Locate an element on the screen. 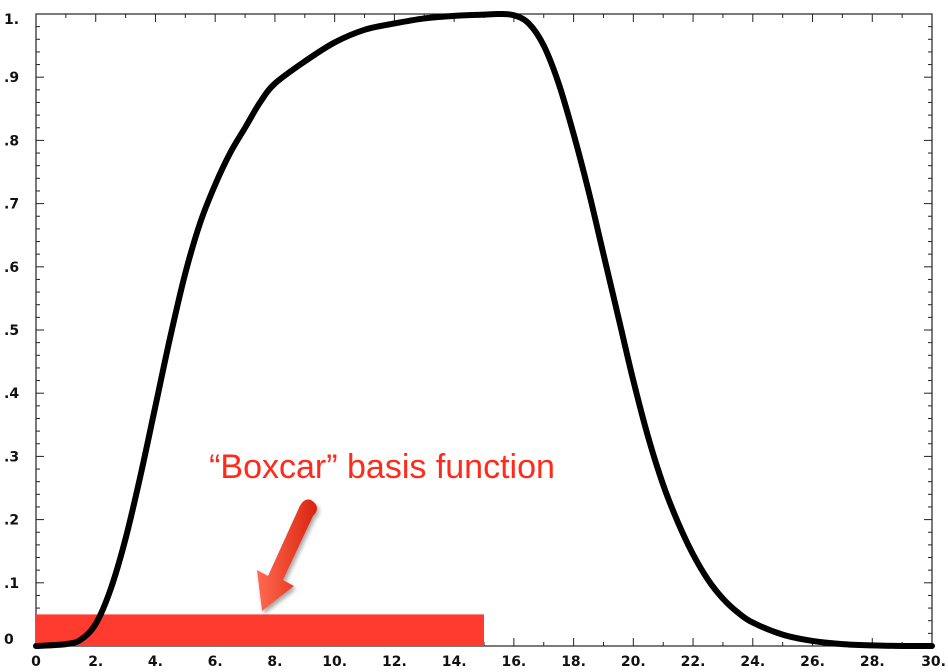  y-tick-label: .5 is located at coordinates (11, 331).